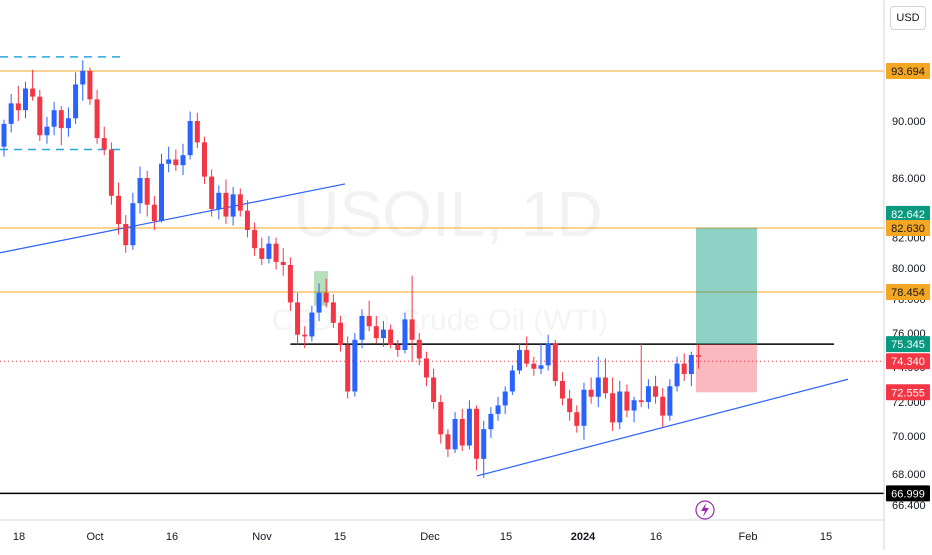  I want to click on loss-zone, so click(726, 368).